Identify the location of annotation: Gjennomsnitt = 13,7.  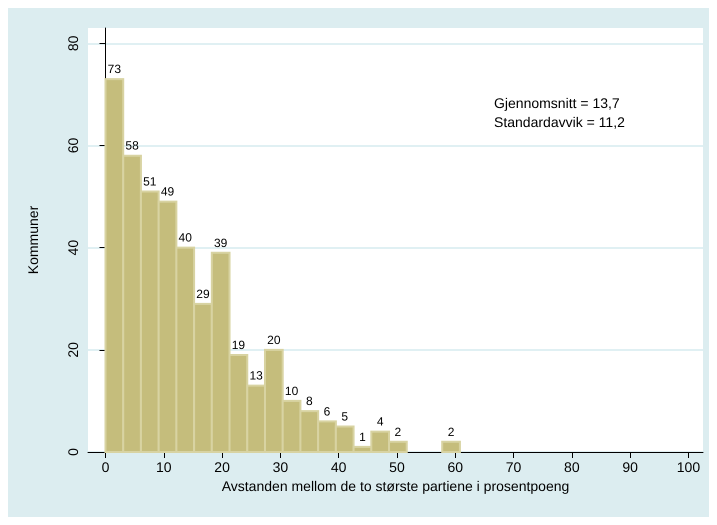
(557, 103).